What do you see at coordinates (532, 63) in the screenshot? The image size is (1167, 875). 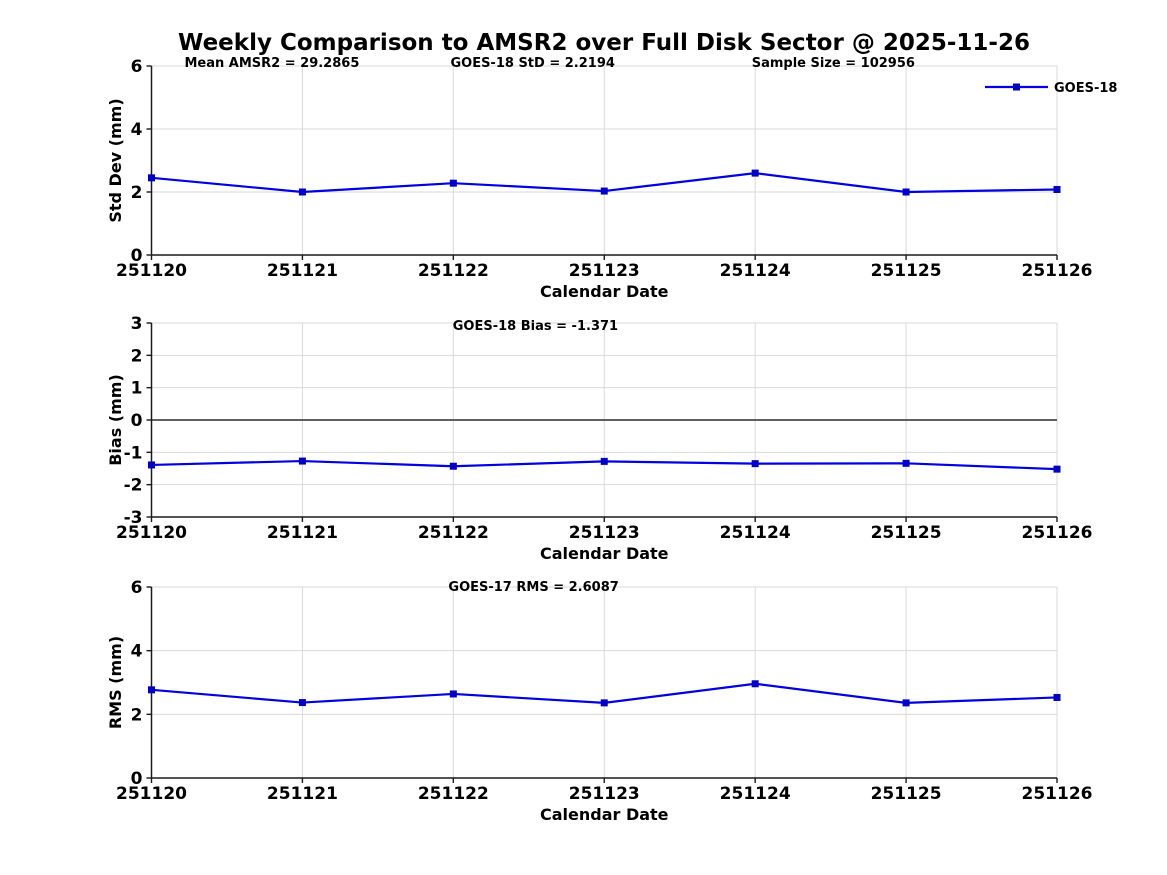 I see `panel-annotation: GOES-18 StD = 2.2194` at bounding box center [532, 63].